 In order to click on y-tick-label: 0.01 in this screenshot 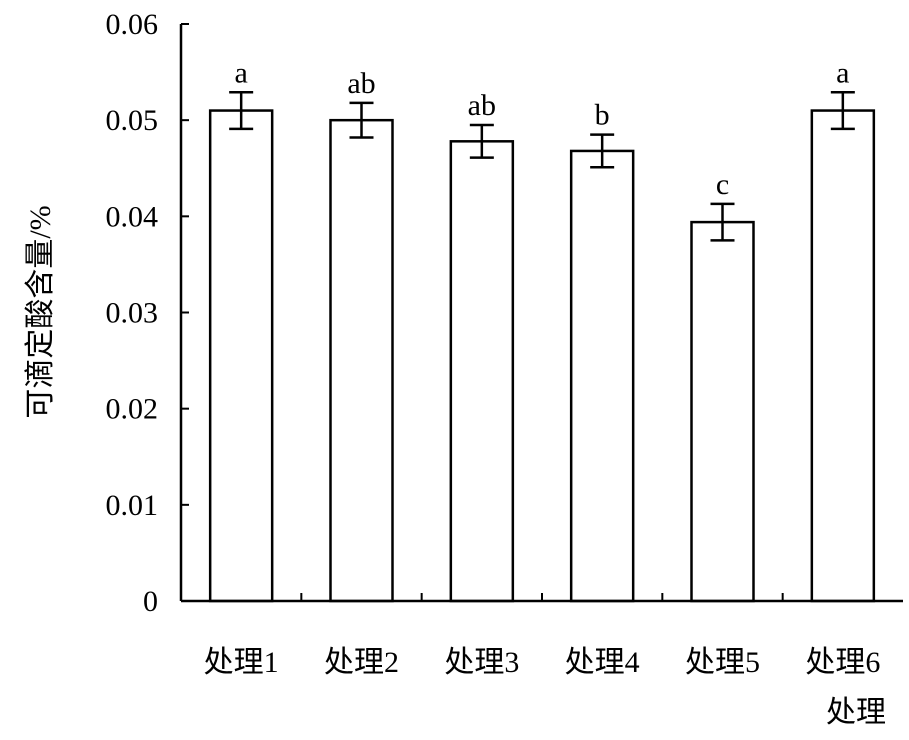, I will do `click(132, 505)`.